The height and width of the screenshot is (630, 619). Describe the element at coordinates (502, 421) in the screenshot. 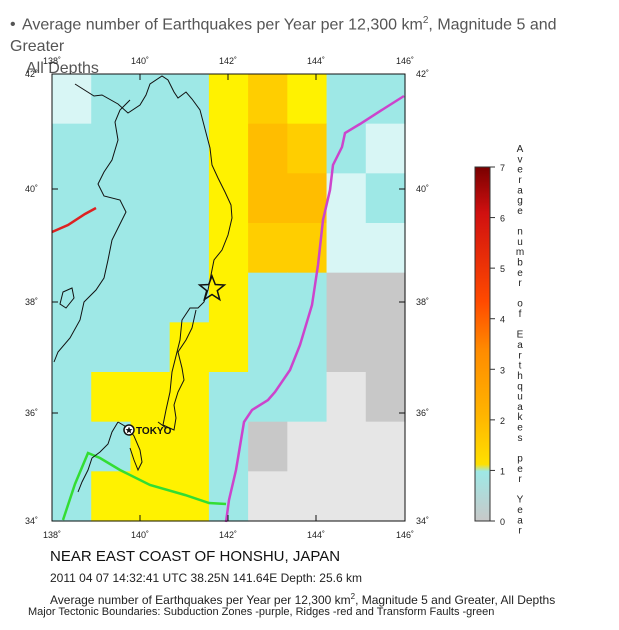

I see `legend-tick-label: 2` at that location.